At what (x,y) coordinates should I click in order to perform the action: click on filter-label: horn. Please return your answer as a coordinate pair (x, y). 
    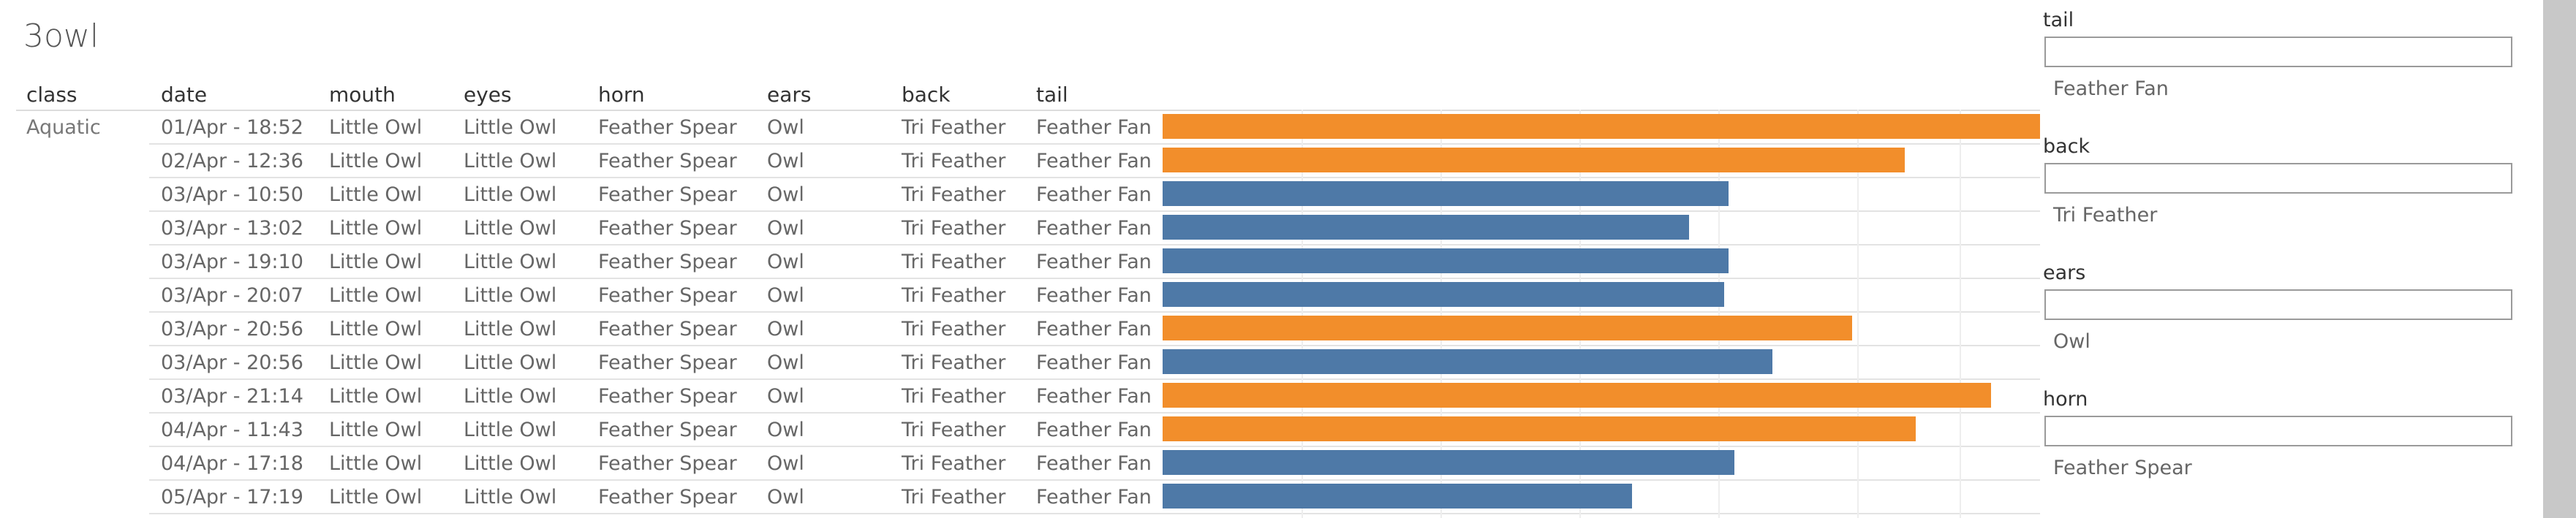
    Looking at the image, I should click on (2065, 399).